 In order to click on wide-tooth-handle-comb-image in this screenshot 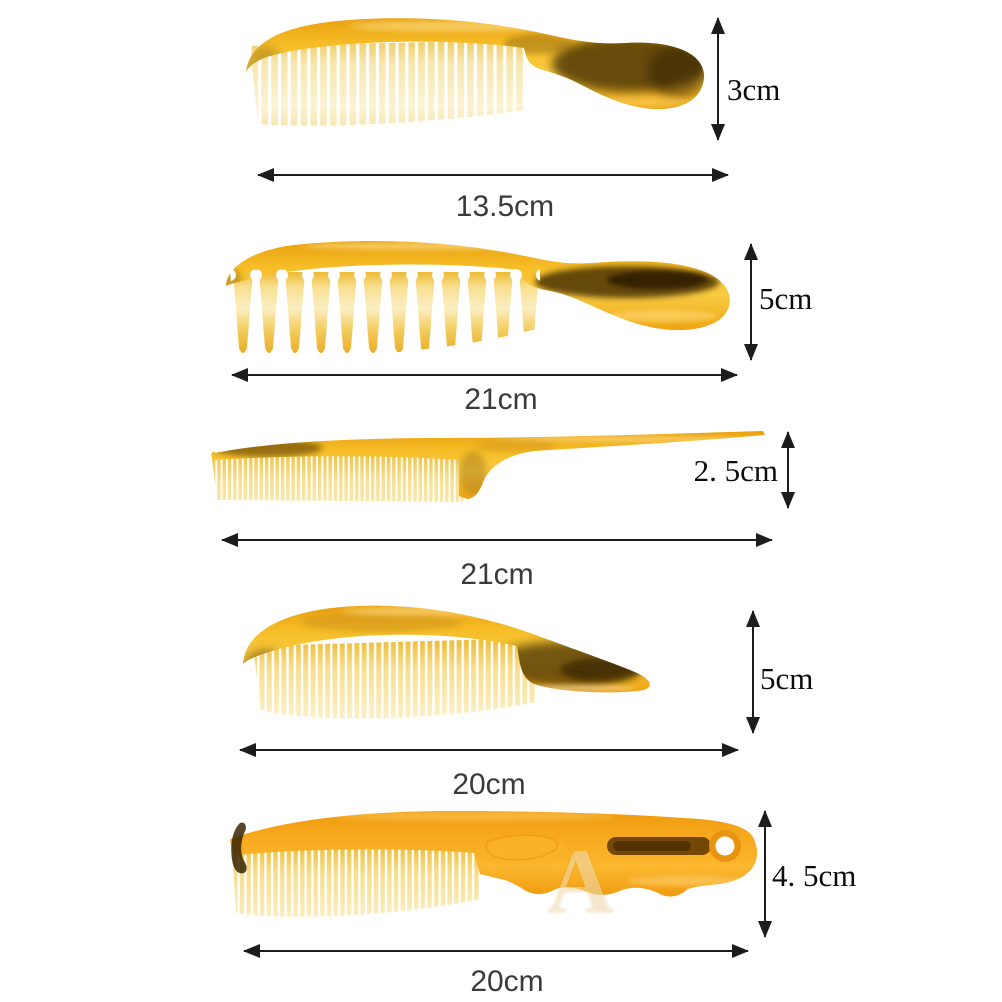, I will do `click(478, 299)`.